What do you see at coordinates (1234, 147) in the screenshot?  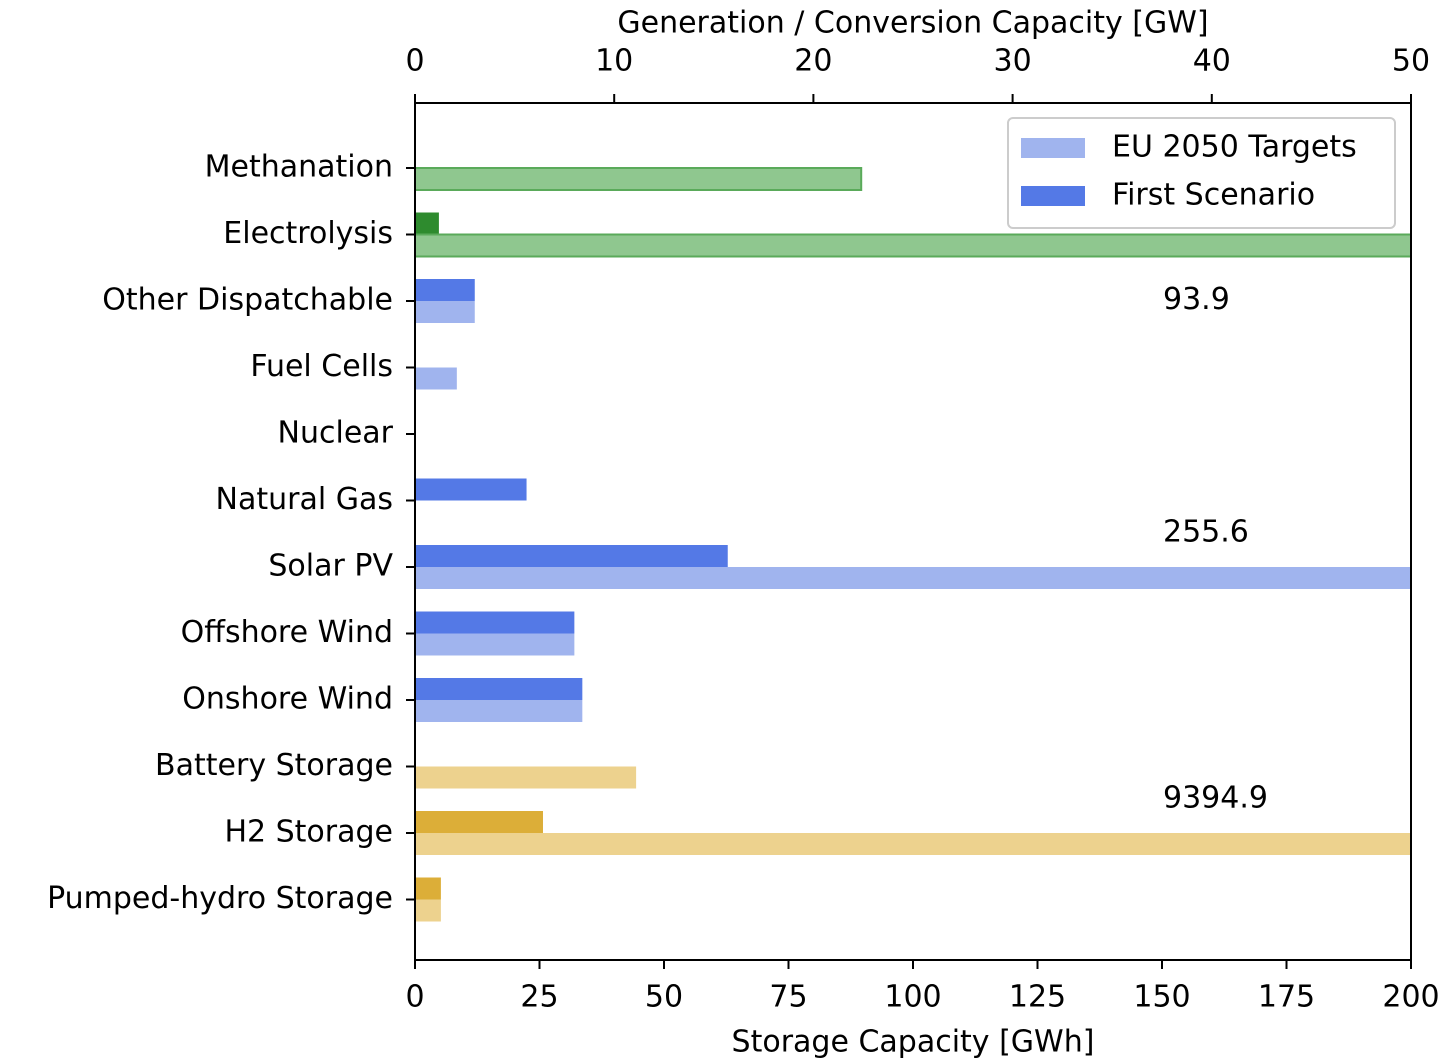 I see `legend-label: EU 2050 Targets` at bounding box center [1234, 147].